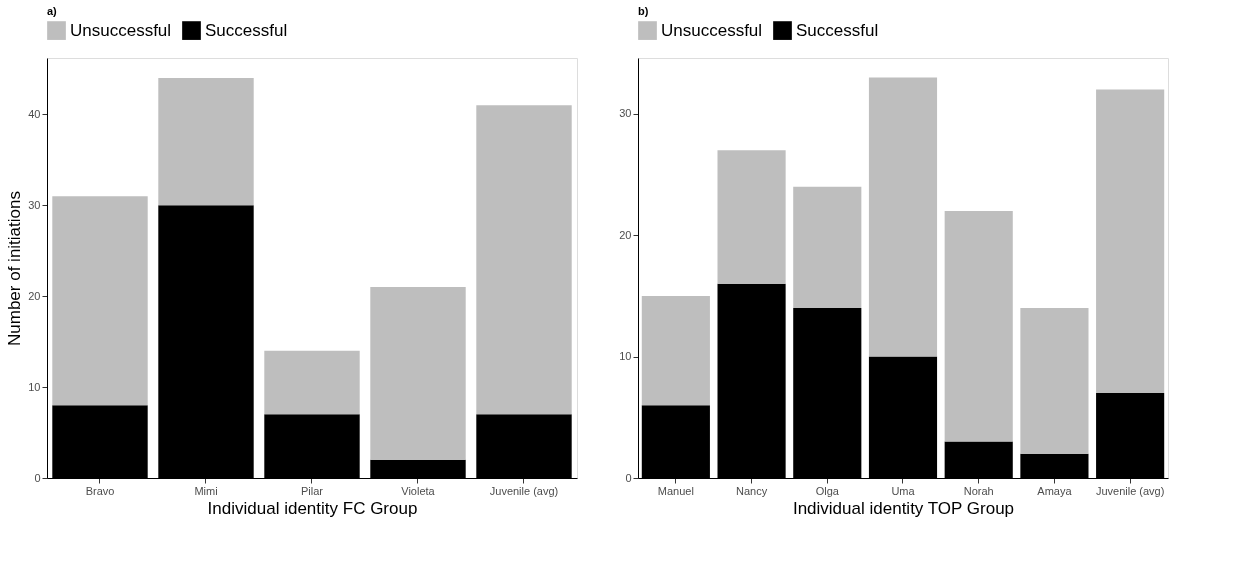  Describe the element at coordinates (418, 490) in the screenshot. I see `x-tick-label: Violeta` at that location.